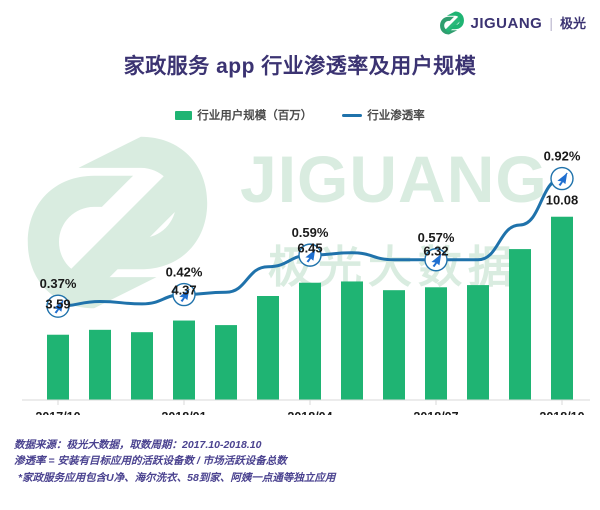 The height and width of the screenshot is (510, 600). Describe the element at coordinates (435, 250) in the screenshot. I see `bar-data-label: 6.32` at that location.